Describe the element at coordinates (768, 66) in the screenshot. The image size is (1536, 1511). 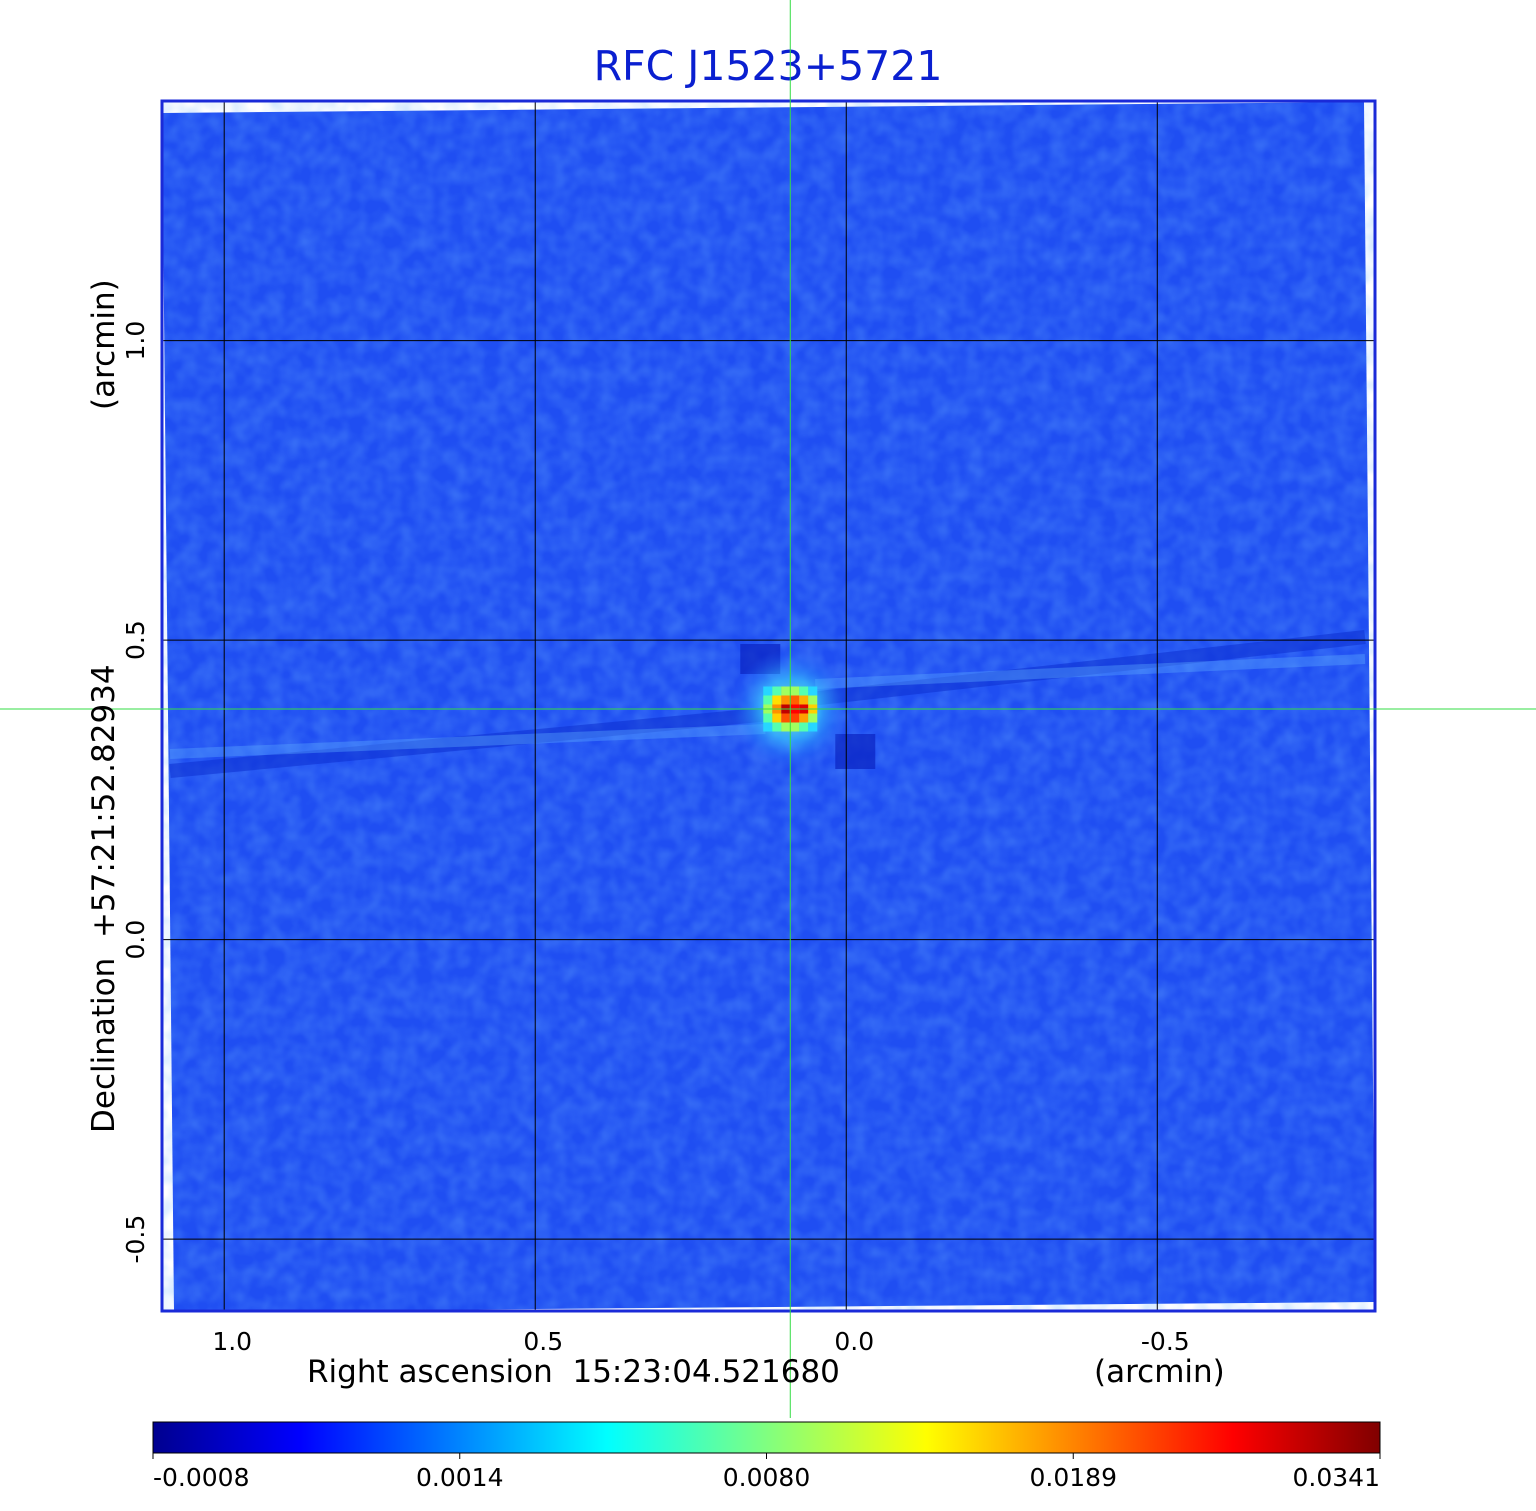
I see `chart-title: RFC J1523+5721` at that location.